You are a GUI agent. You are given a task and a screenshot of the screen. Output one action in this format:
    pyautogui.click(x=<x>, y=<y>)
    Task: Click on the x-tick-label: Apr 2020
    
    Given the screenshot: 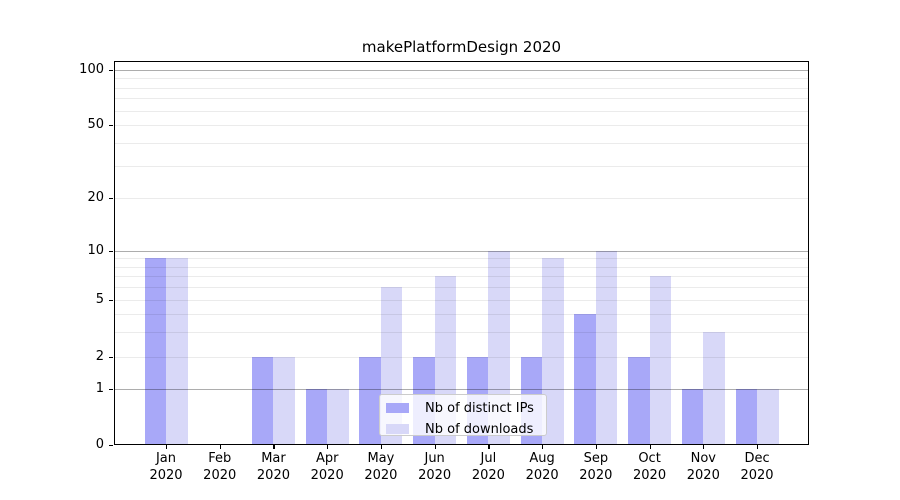 What is the action you would take?
    pyautogui.click(x=327, y=467)
    